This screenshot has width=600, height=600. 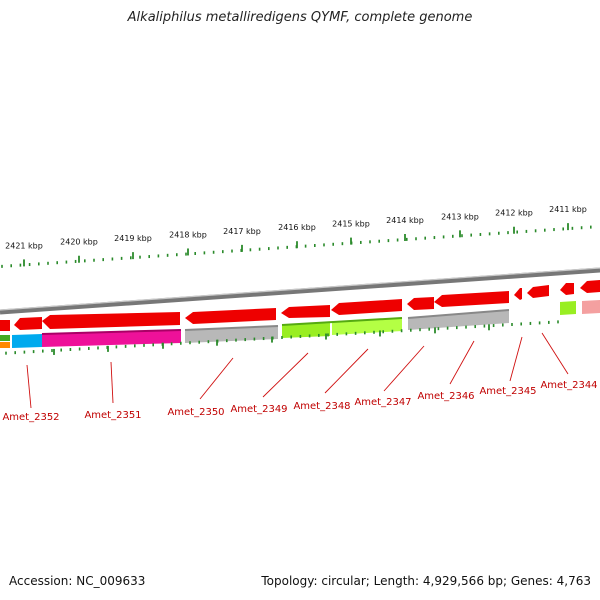 I want to click on gene-label: Amet_2352, so click(x=30, y=417).